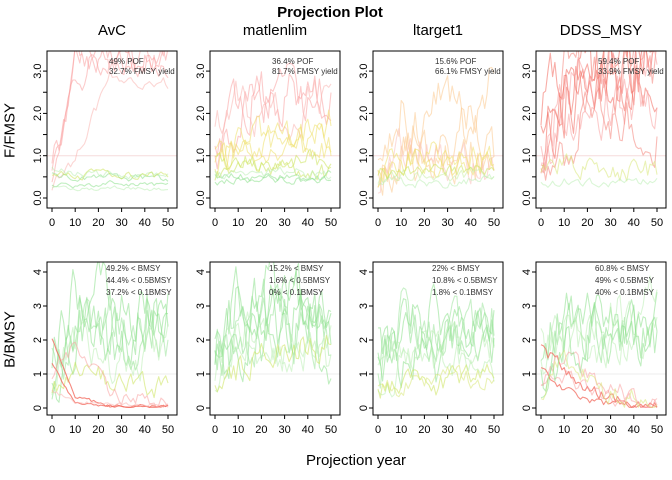 Image resolution: width=672 pixels, height=480 pixels. Describe the element at coordinates (112, 30) in the screenshot. I see `column-title-avc: AvC` at that location.